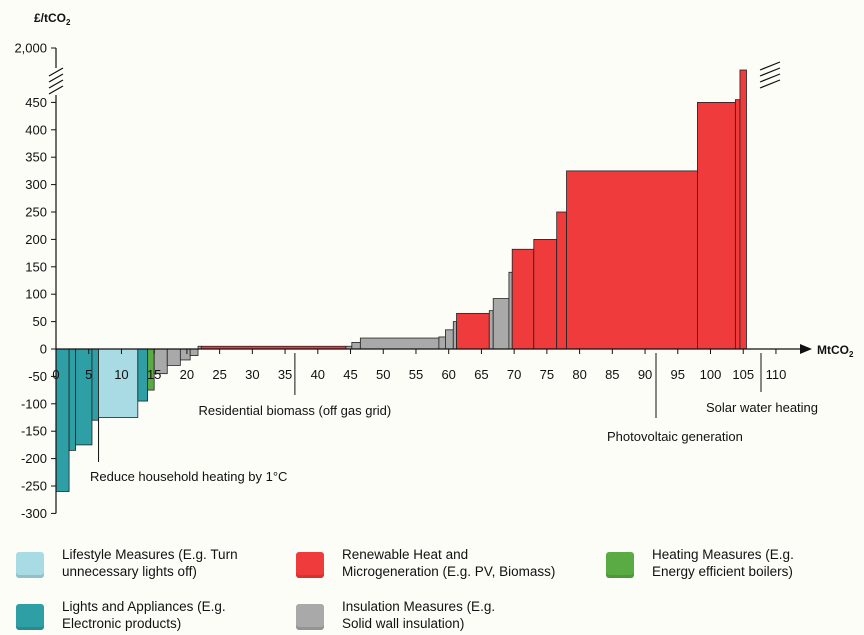  Describe the element at coordinates (678, 374) in the screenshot. I see `x-tick-label: 95` at that location.